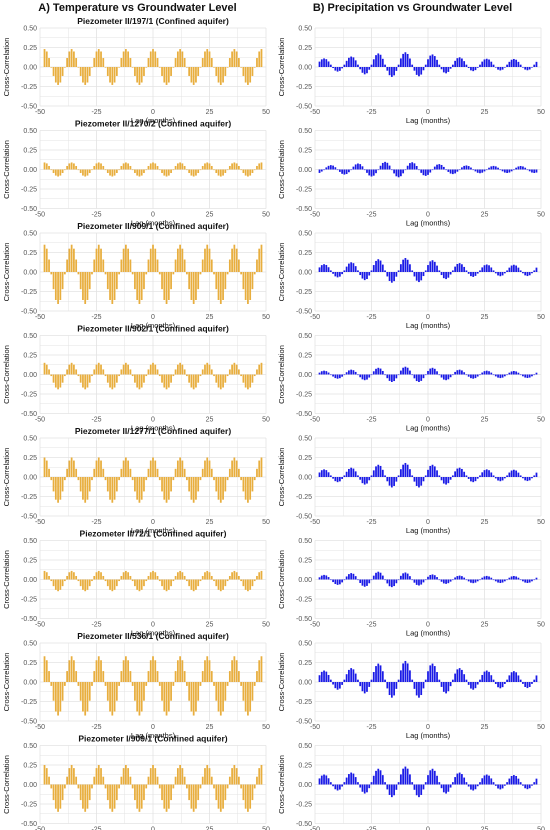  I want to click on bar-lag--38, so click(67, 372).